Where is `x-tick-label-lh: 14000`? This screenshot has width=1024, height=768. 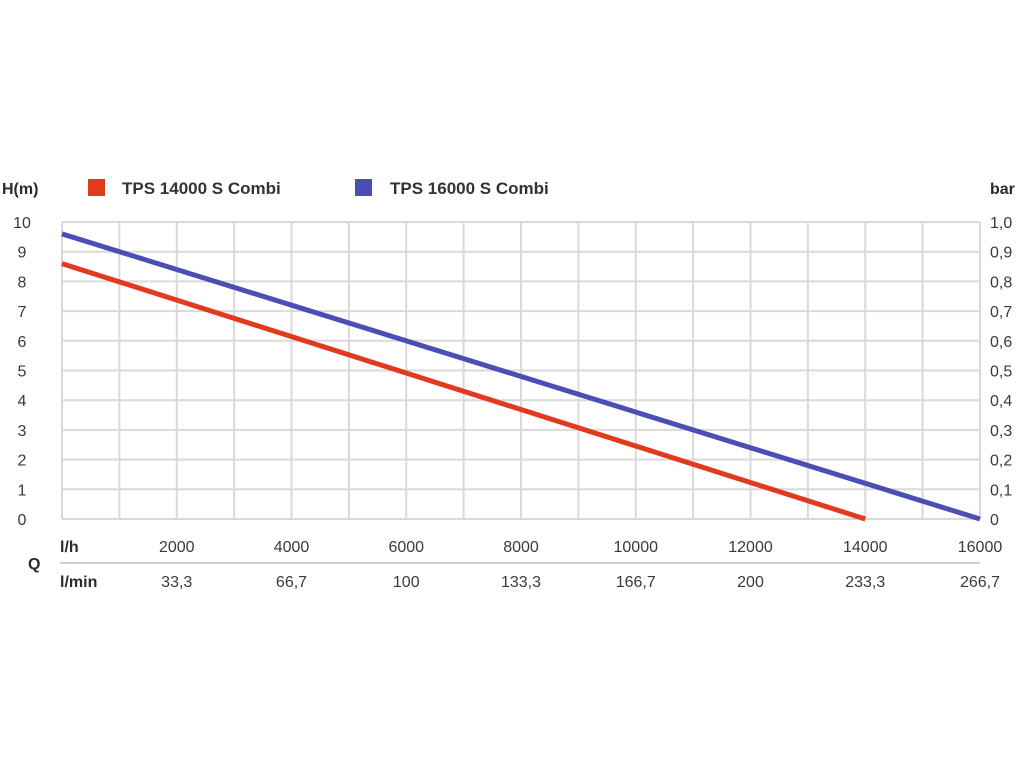 x-tick-label-lh: 14000 is located at coordinates (865, 547).